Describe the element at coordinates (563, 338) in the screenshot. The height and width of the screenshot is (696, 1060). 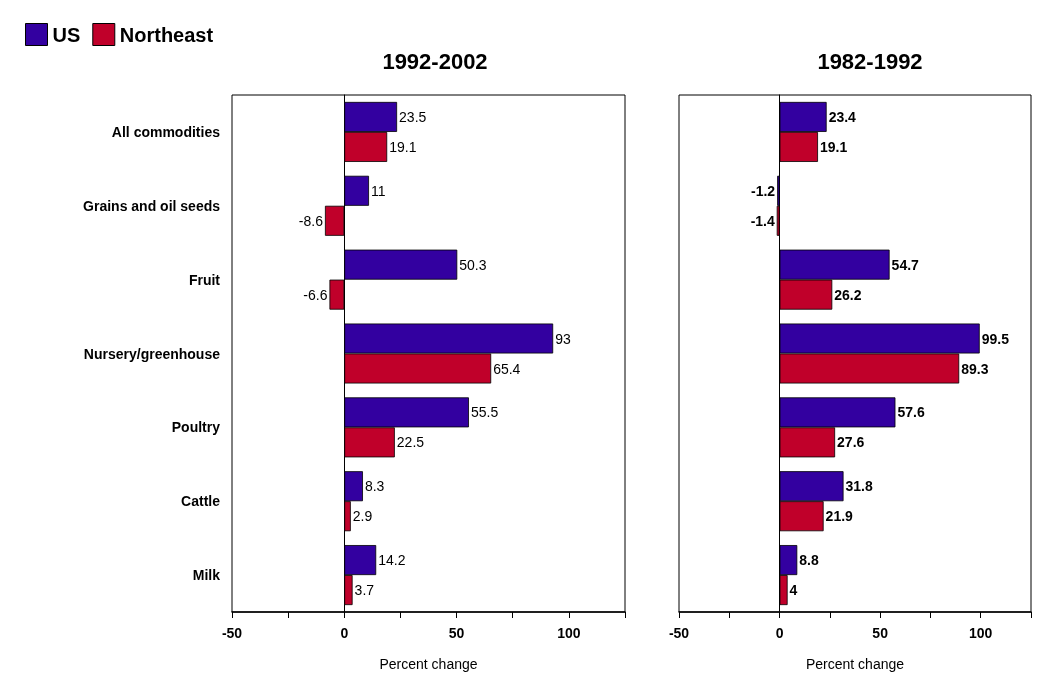
I see `data-label: 93` at that location.